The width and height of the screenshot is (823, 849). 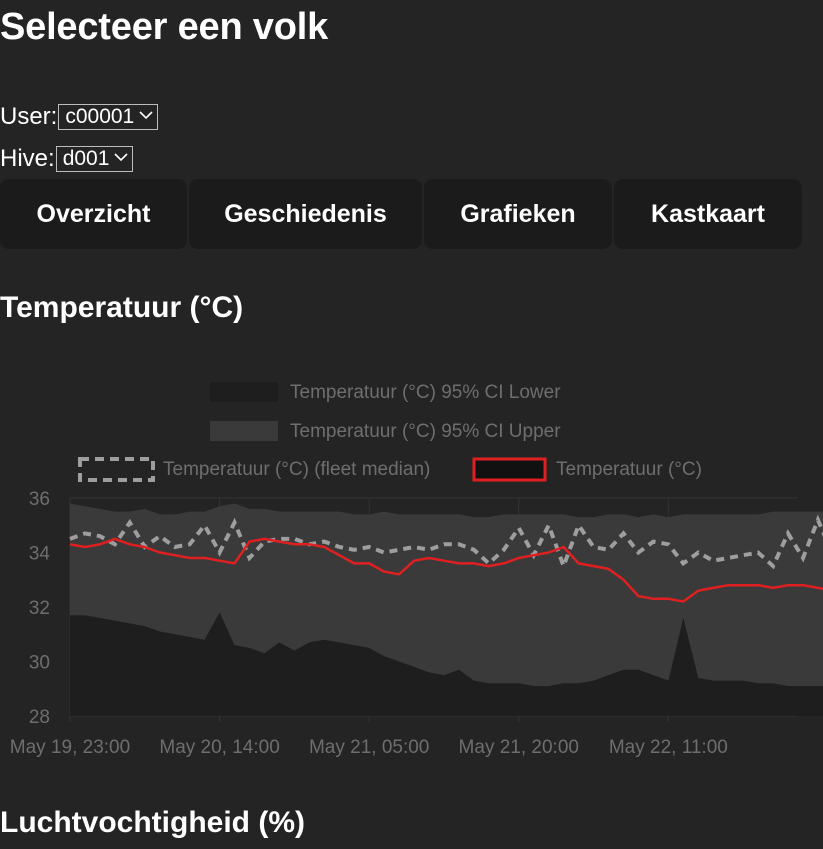 What do you see at coordinates (219, 747) in the screenshot?
I see `x-tick-label: May 20, 14:00` at bounding box center [219, 747].